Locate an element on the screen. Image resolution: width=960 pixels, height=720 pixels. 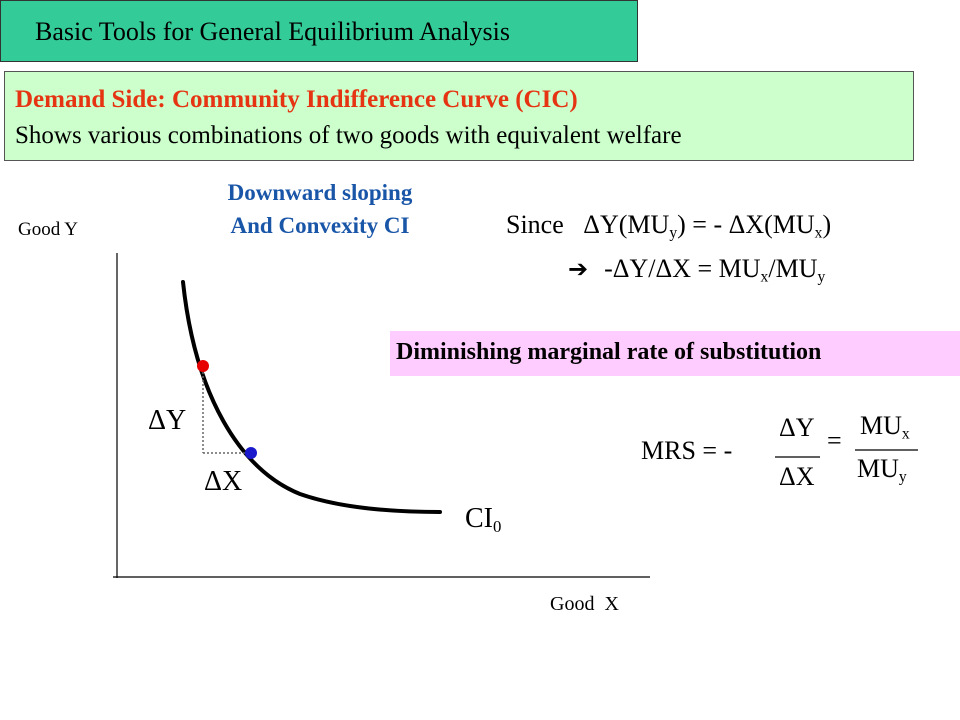
implies-part2: /MU is located at coordinates (793, 268).